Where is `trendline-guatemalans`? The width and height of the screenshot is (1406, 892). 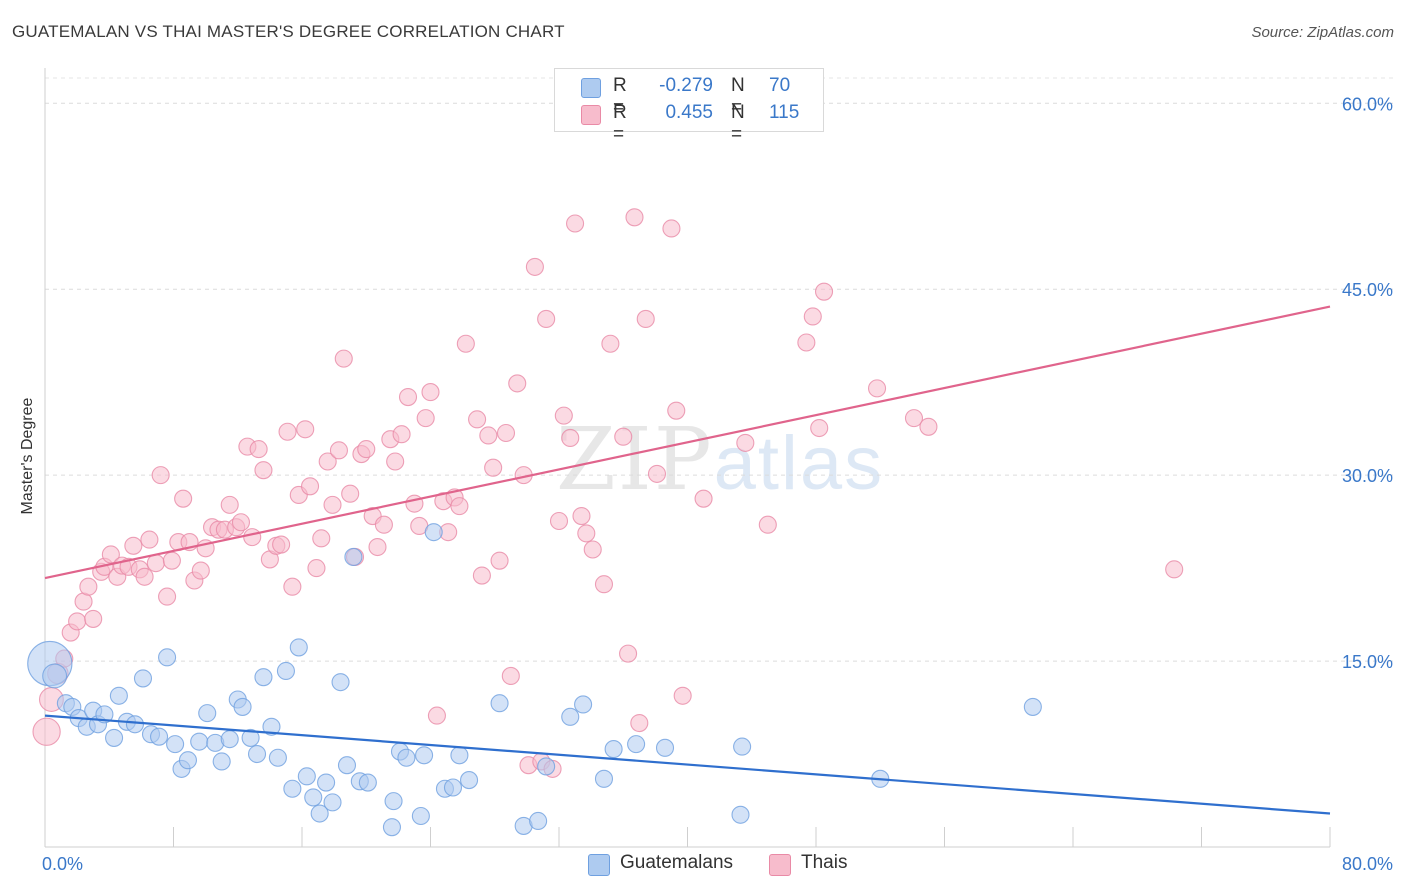 trendline-guatemalans is located at coordinates (687, 764).